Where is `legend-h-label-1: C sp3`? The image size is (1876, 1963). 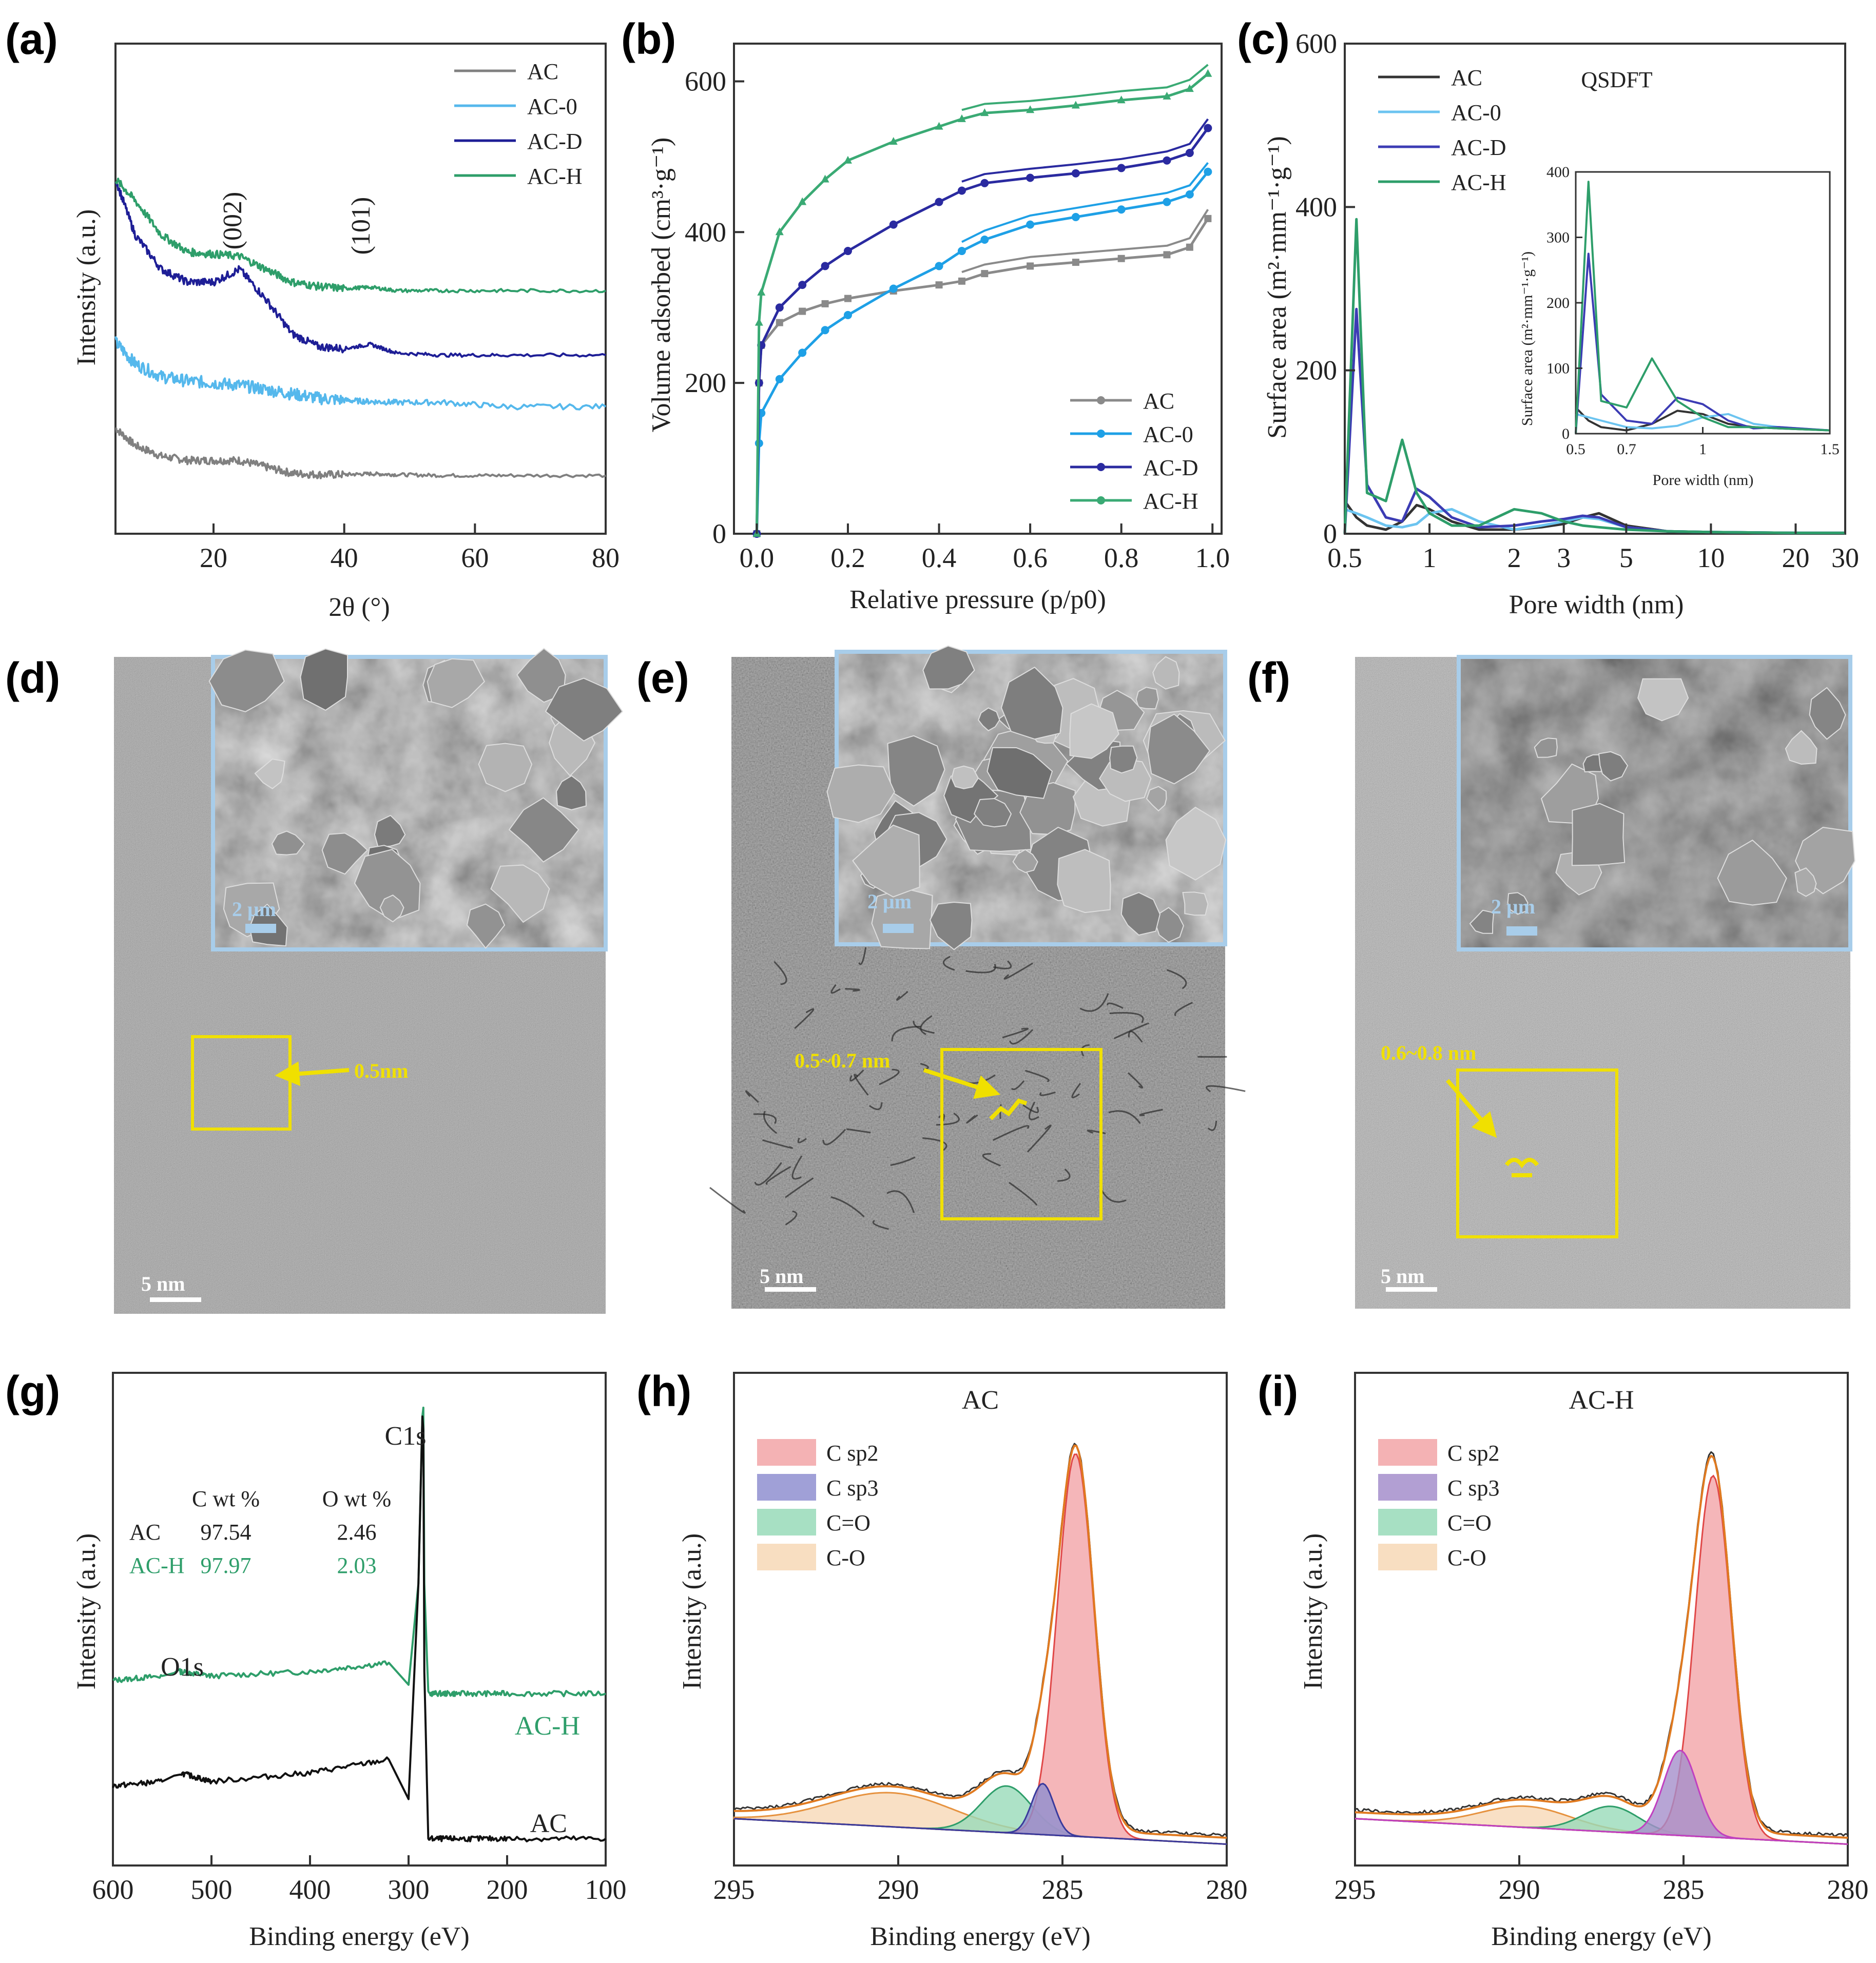
legend-h-label-1: C sp3 is located at coordinates (852, 1488).